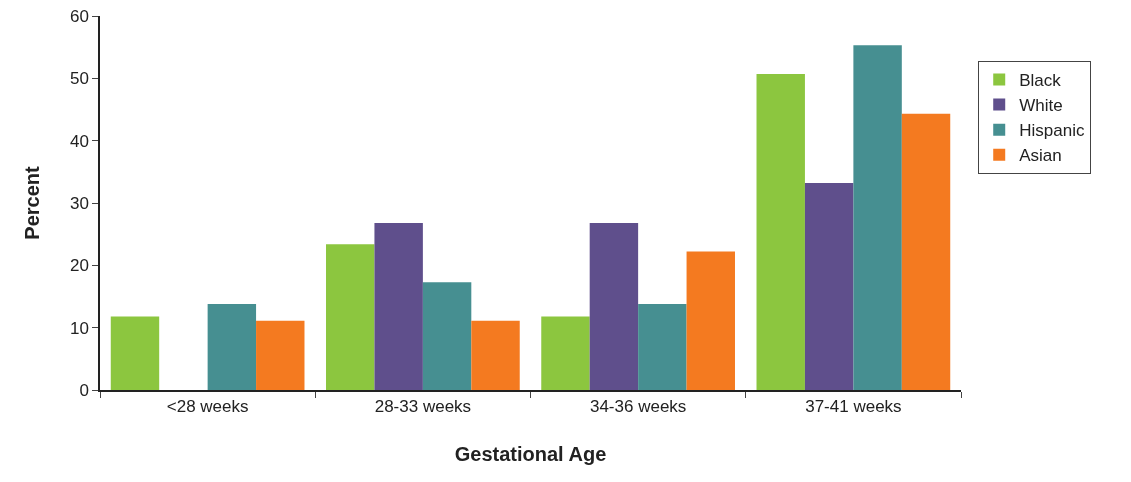  I want to click on y-tick-label: 10, so click(79, 328).